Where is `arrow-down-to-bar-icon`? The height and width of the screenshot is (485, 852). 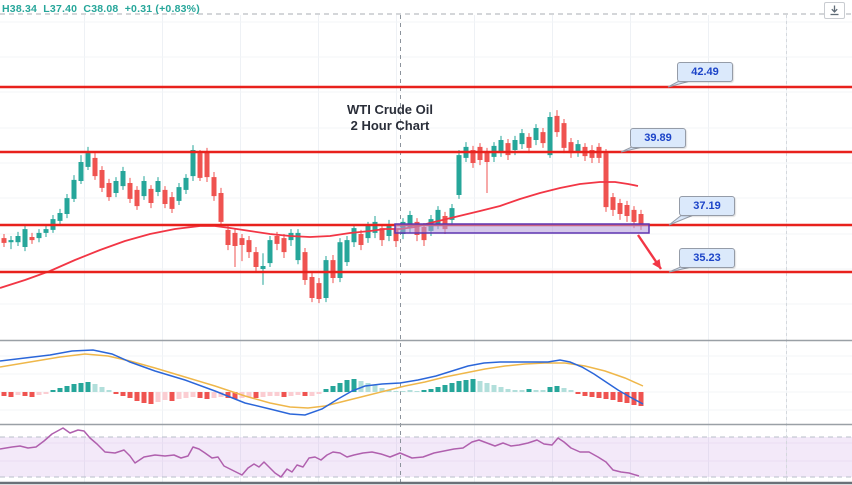
arrow-down-to-bar-icon is located at coordinates (834, 10).